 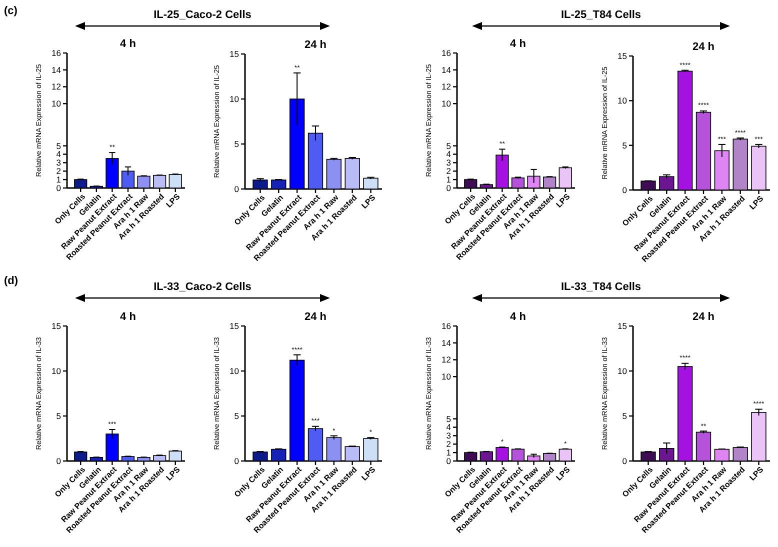 I want to click on text: (d), so click(x=11, y=281).